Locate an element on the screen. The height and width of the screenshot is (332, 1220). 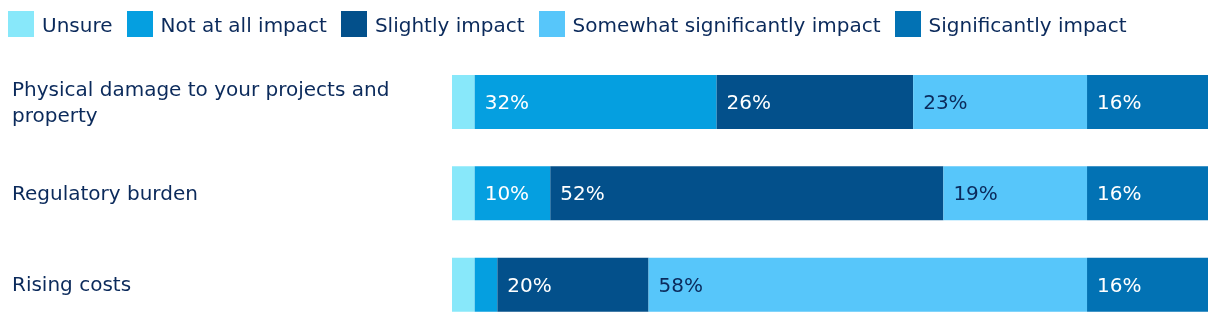
legend-label: Slightly impact is located at coordinates (449, 25).